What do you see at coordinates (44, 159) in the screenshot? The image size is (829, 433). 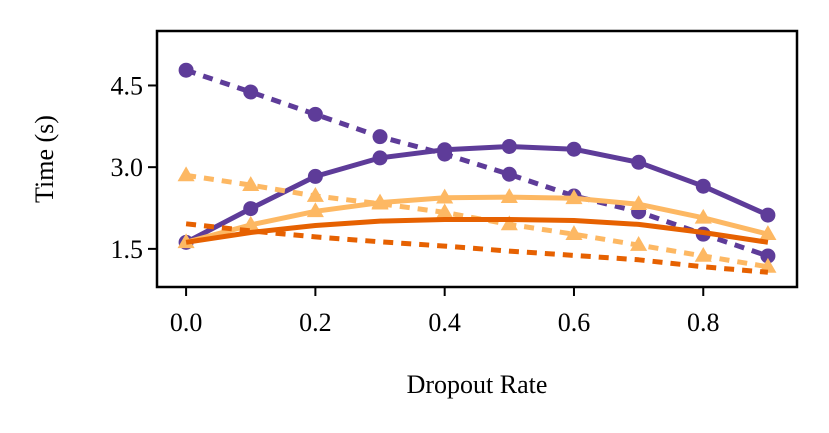 I see `y-axis-title: Time (s)` at bounding box center [44, 159].